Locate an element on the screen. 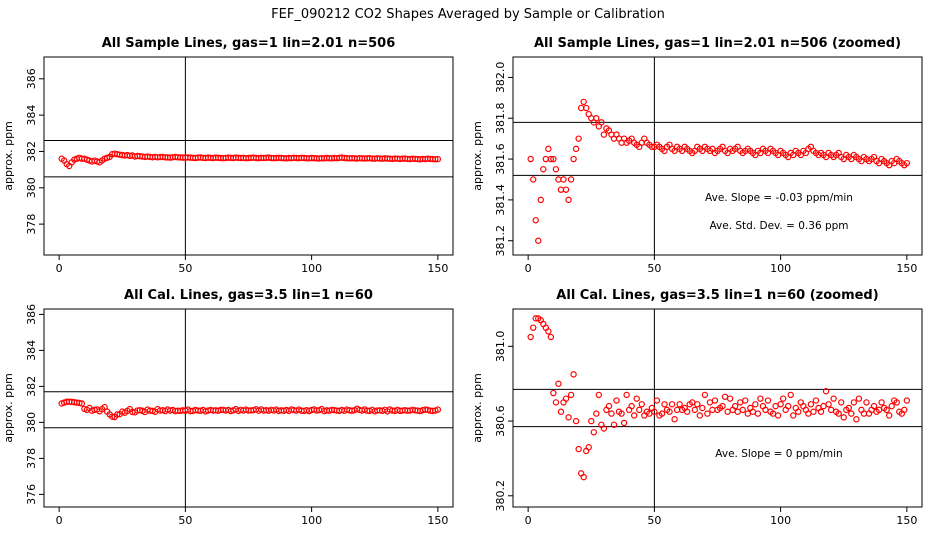 This screenshot has height=540, width=936. x-tick-label: 0 is located at coordinates (59, 520).